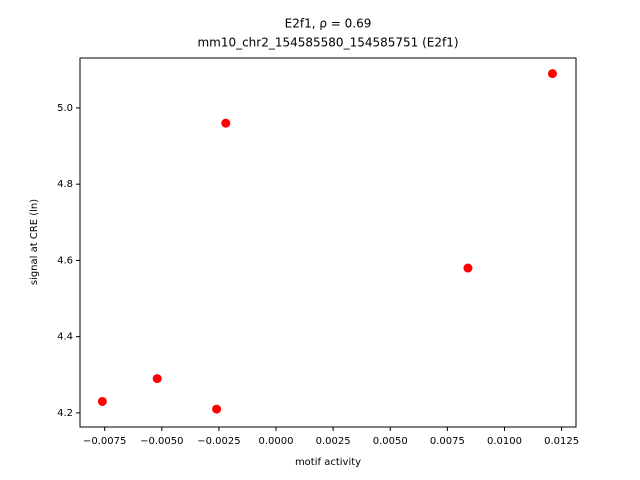 The height and width of the screenshot is (480, 640). I want to click on chart-title: E2f1, ρ = 0.69, so click(328, 24).